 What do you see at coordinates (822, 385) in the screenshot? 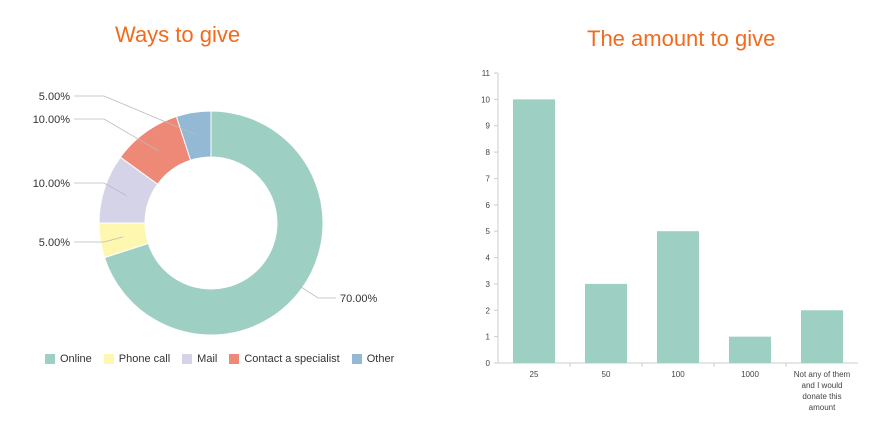
I see `x-tick-label: and I would` at bounding box center [822, 385].